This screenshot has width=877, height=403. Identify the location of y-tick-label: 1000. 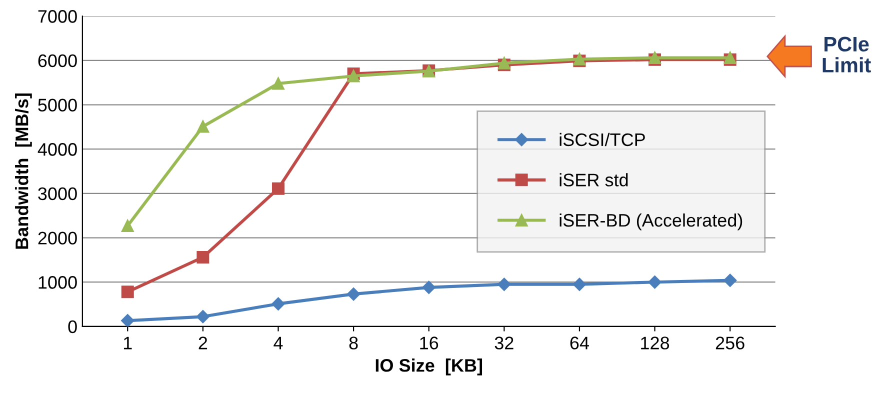
(57, 282).